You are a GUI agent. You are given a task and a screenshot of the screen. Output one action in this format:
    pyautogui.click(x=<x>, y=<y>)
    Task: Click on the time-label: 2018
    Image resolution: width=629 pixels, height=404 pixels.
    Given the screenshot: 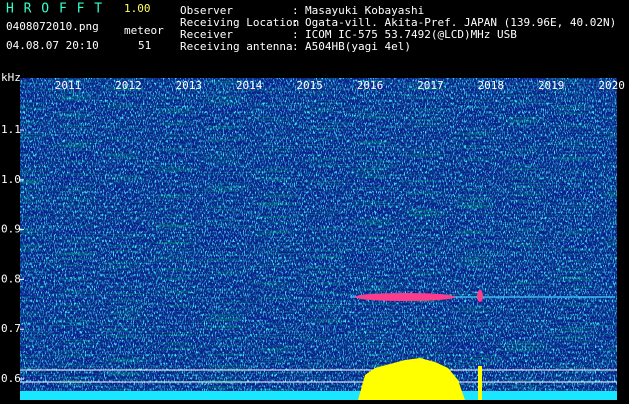 What is the action you would take?
    pyautogui.click(x=491, y=85)
    